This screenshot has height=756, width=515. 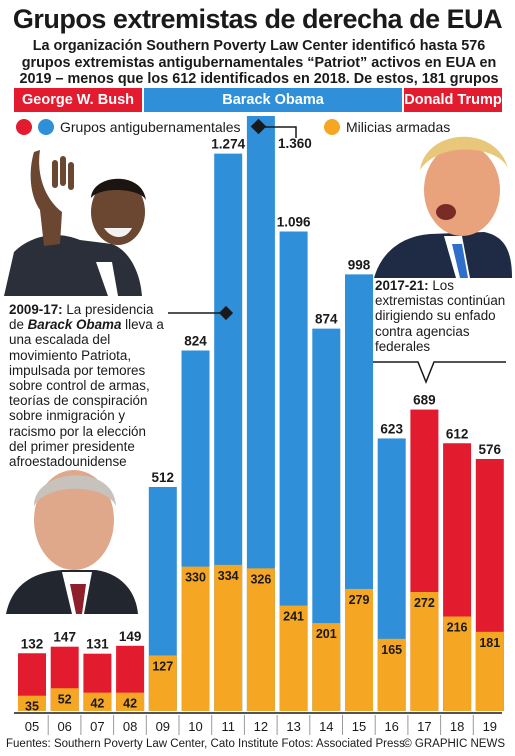 I want to click on label-total-10: 824, so click(x=195, y=341).